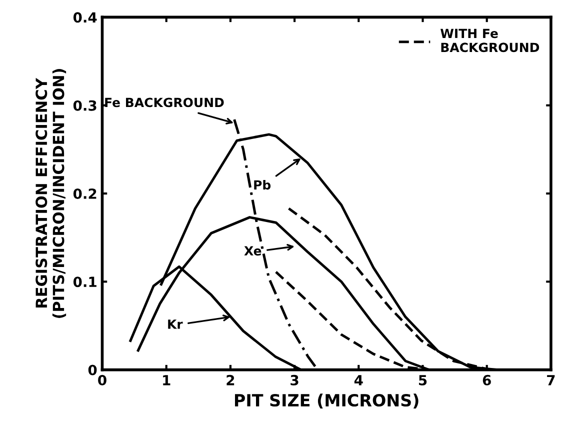 This screenshot has width=568, height=430. Describe the element at coordinates (486, 380) in the screenshot. I see `x-tick-label: 6` at that location.